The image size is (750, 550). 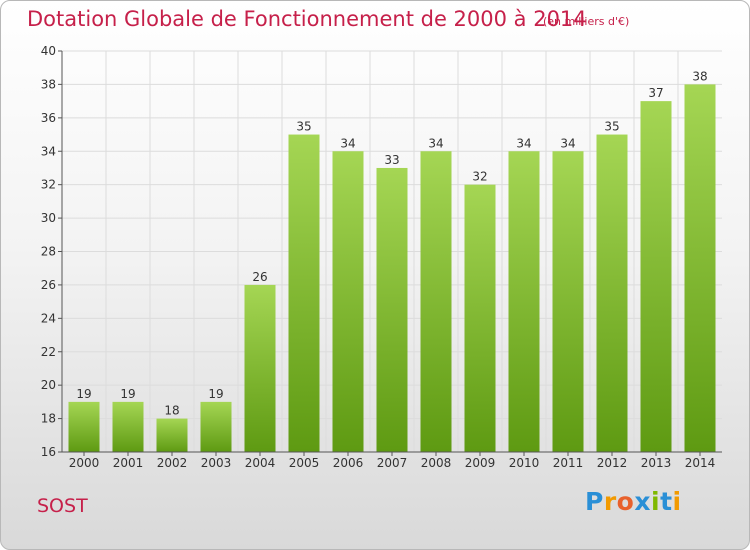 What do you see at coordinates (260, 463) in the screenshot?
I see `x-tick-label: 2004` at bounding box center [260, 463].